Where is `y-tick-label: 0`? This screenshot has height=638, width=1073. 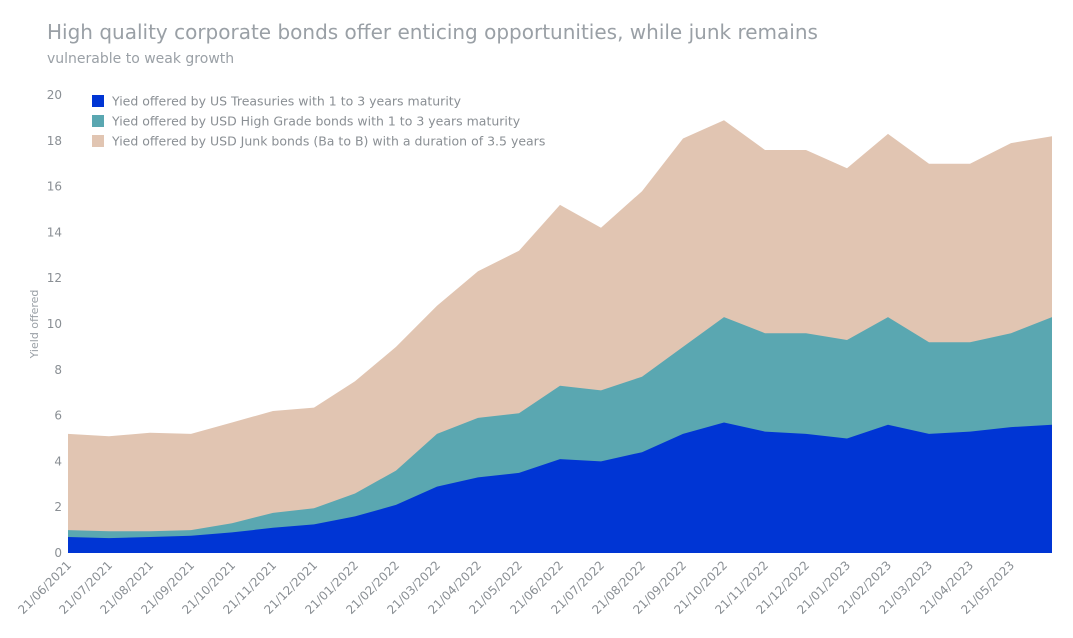 y-tick-label: 0 is located at coordinates (58, 553).